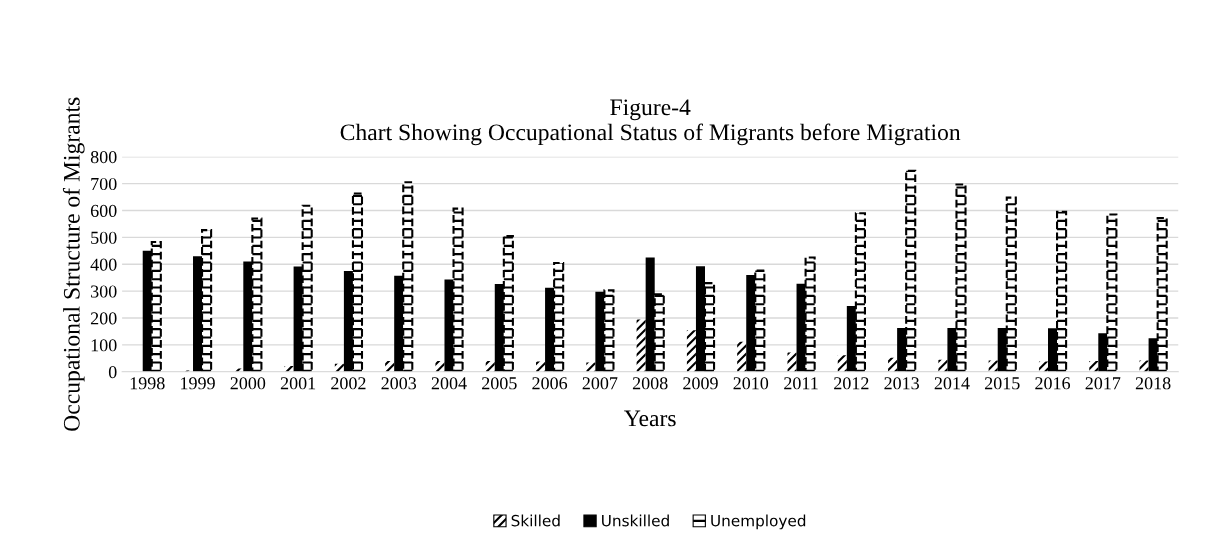 The image size is (1221, 550). I want to click on y-tick-label: 300, so click(104, 291).